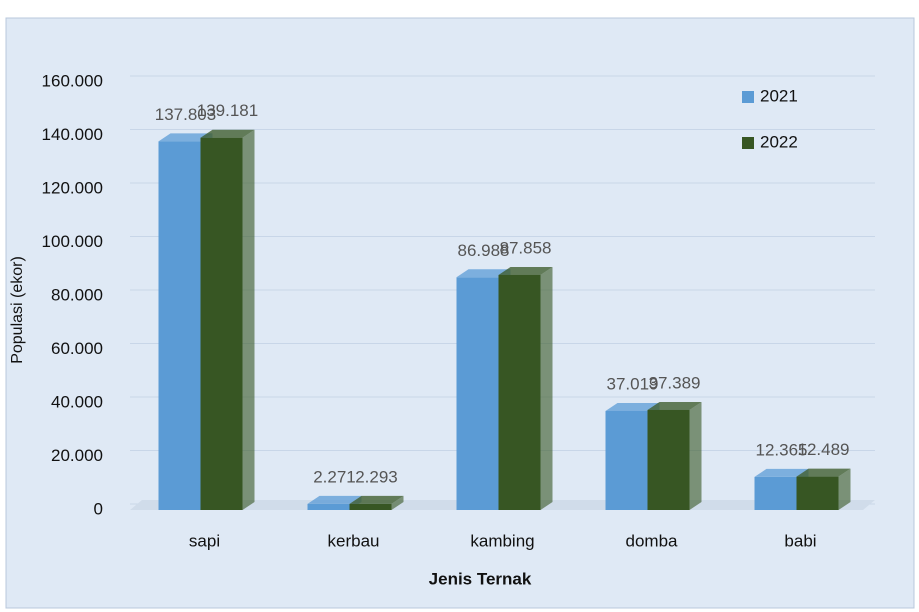 This screenshot has width=919, height=612. Describe the element at coordinates (77, 294) in the screenshot. I see `y-tick-label: 80.000` at that location.